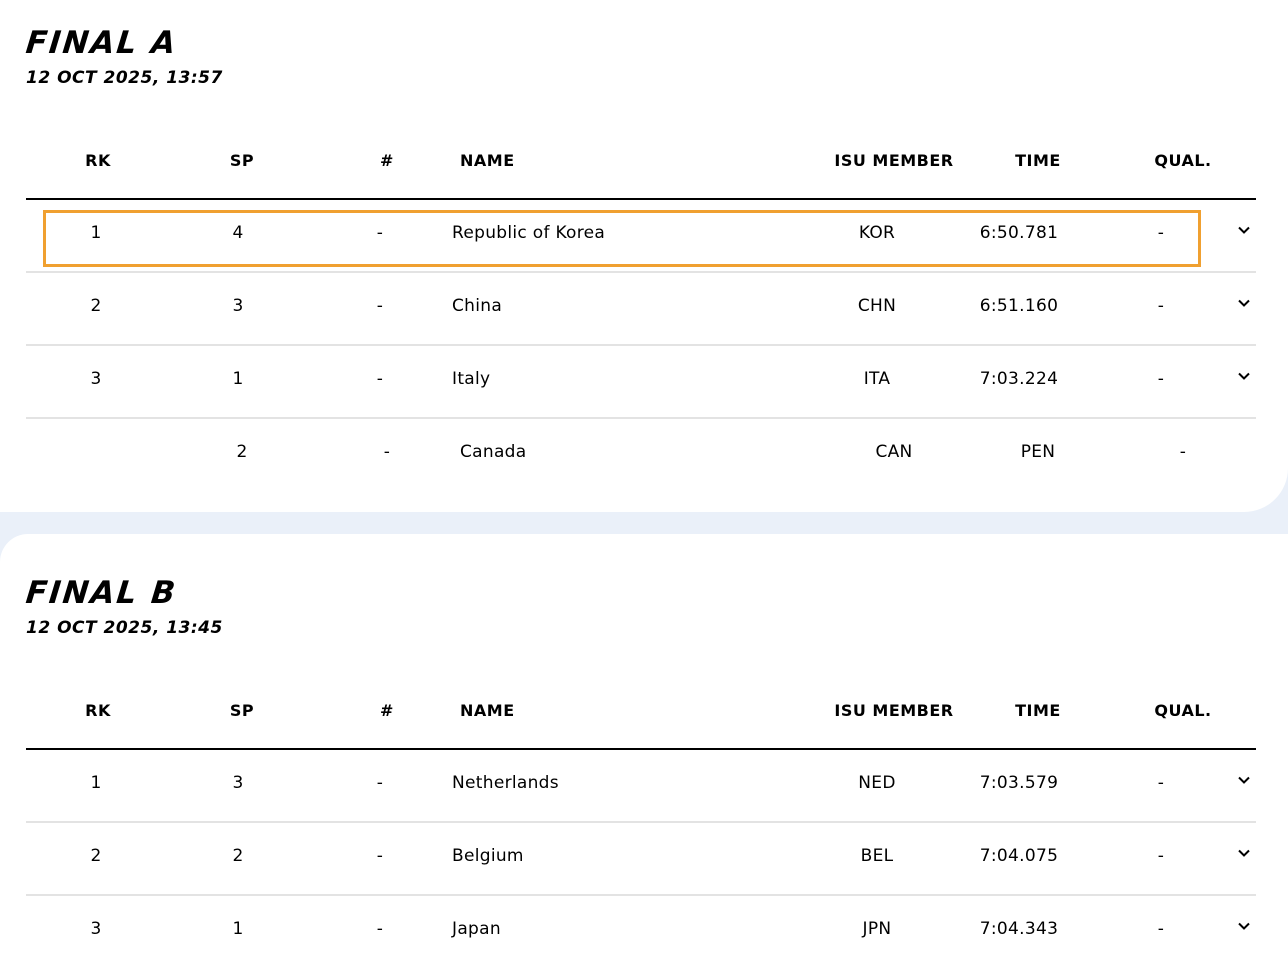 The height and width of the screenshot is (980, 1288). What do you see at coordinates (476, 929) in the screenshot?
I see `cell-name: Japan` at bounding box center [476, 929].